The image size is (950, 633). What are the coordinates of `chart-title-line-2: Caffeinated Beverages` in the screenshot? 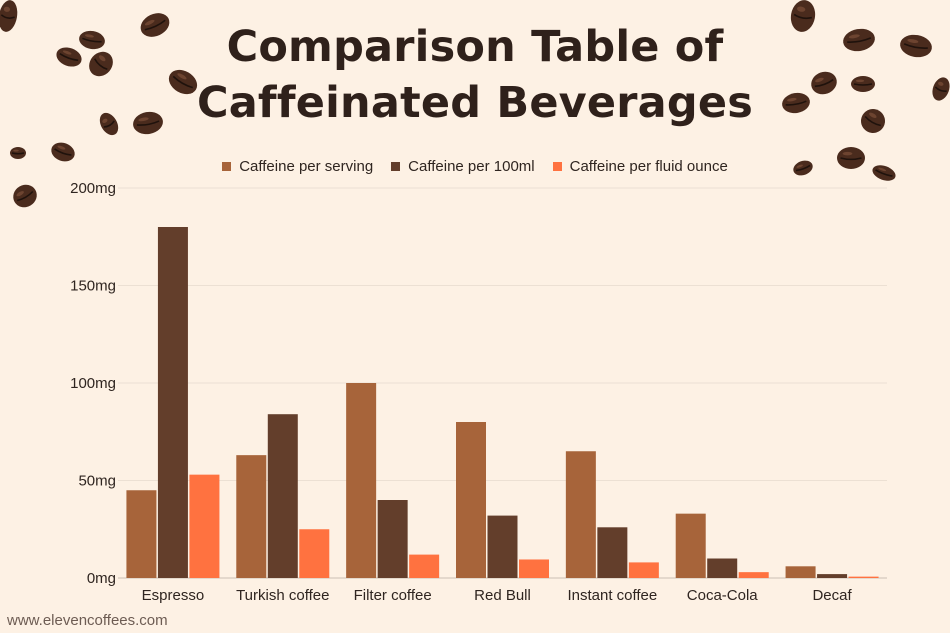 It's located at (475, 103).